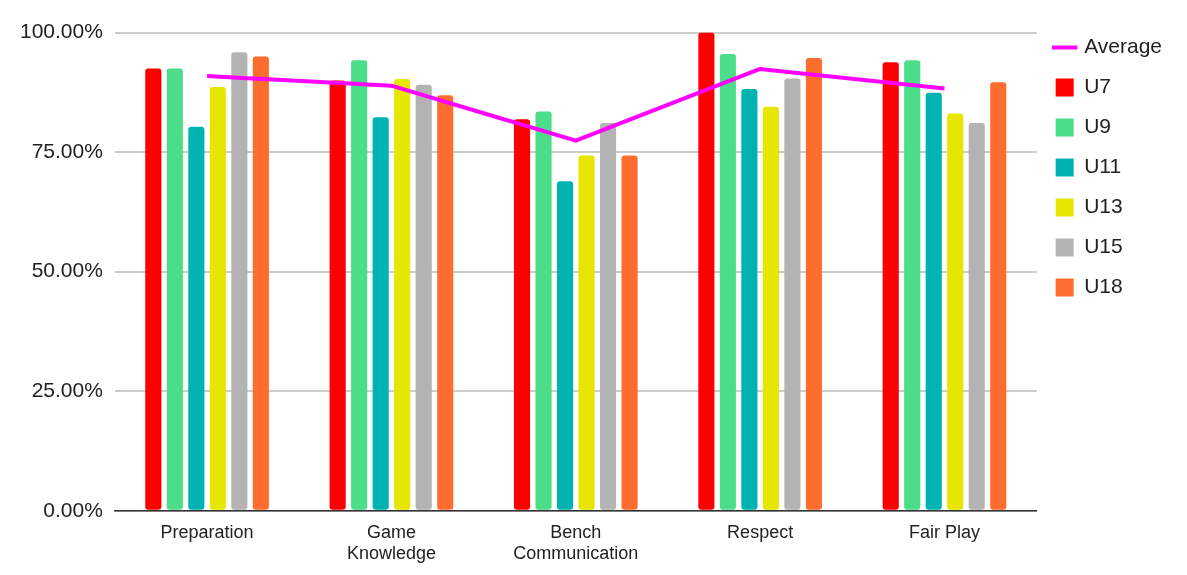 This screenshot has height=575, width=1187. What do you see at coordinates (73, 509) in the screenshot?
I see `y-tick-label: 0.00%` at bounding box center [73, 509].